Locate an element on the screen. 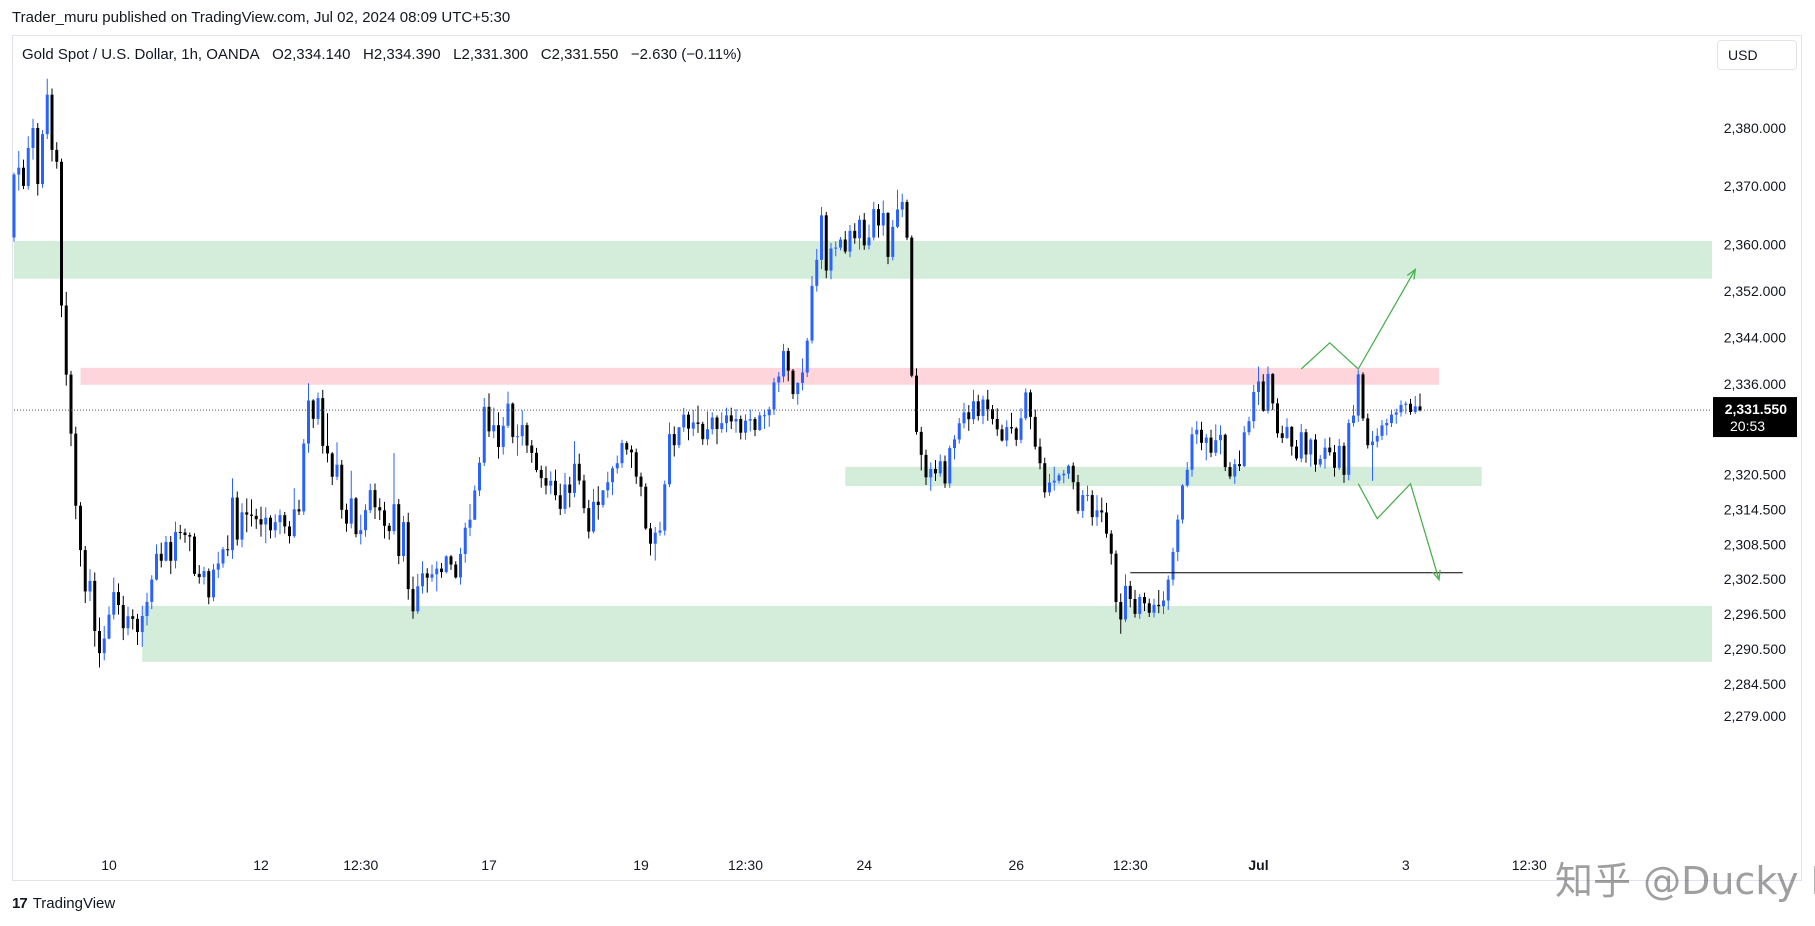  tradingview-branding: 17 TradingView is located at coordinates (63, 903).